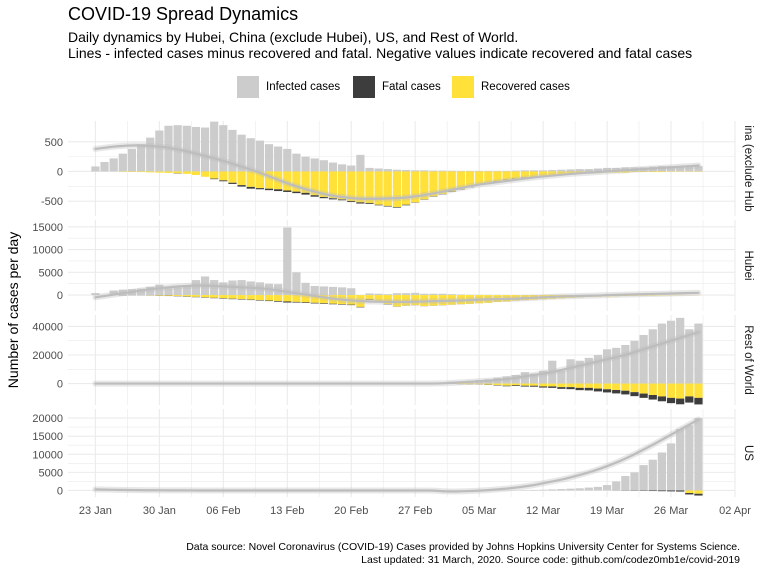 The image size is (768, 576). What do you see at coordinates (248, 87) in the screenshot?
I see `legend-swatch-infected` at bounding box center [248, 87].